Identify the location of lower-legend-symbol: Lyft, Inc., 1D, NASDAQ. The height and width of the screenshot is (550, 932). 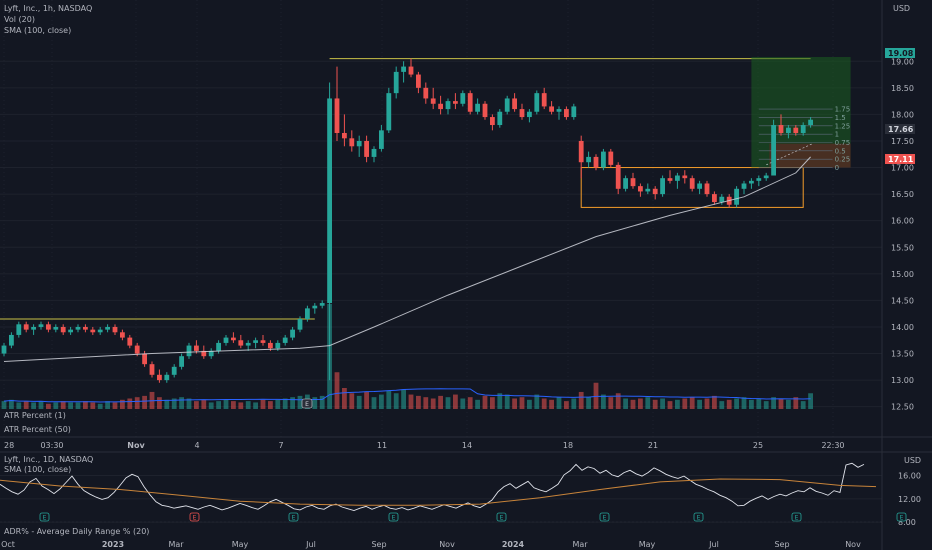
(48, 459).